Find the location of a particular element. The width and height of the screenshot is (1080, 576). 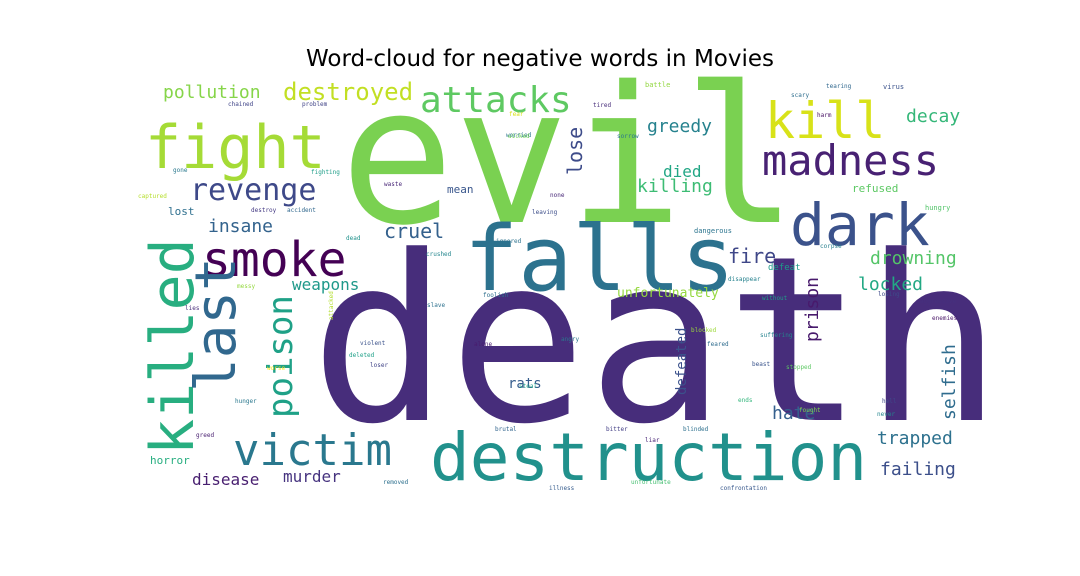

word-locked: locked is located at coordinates (890, 284).